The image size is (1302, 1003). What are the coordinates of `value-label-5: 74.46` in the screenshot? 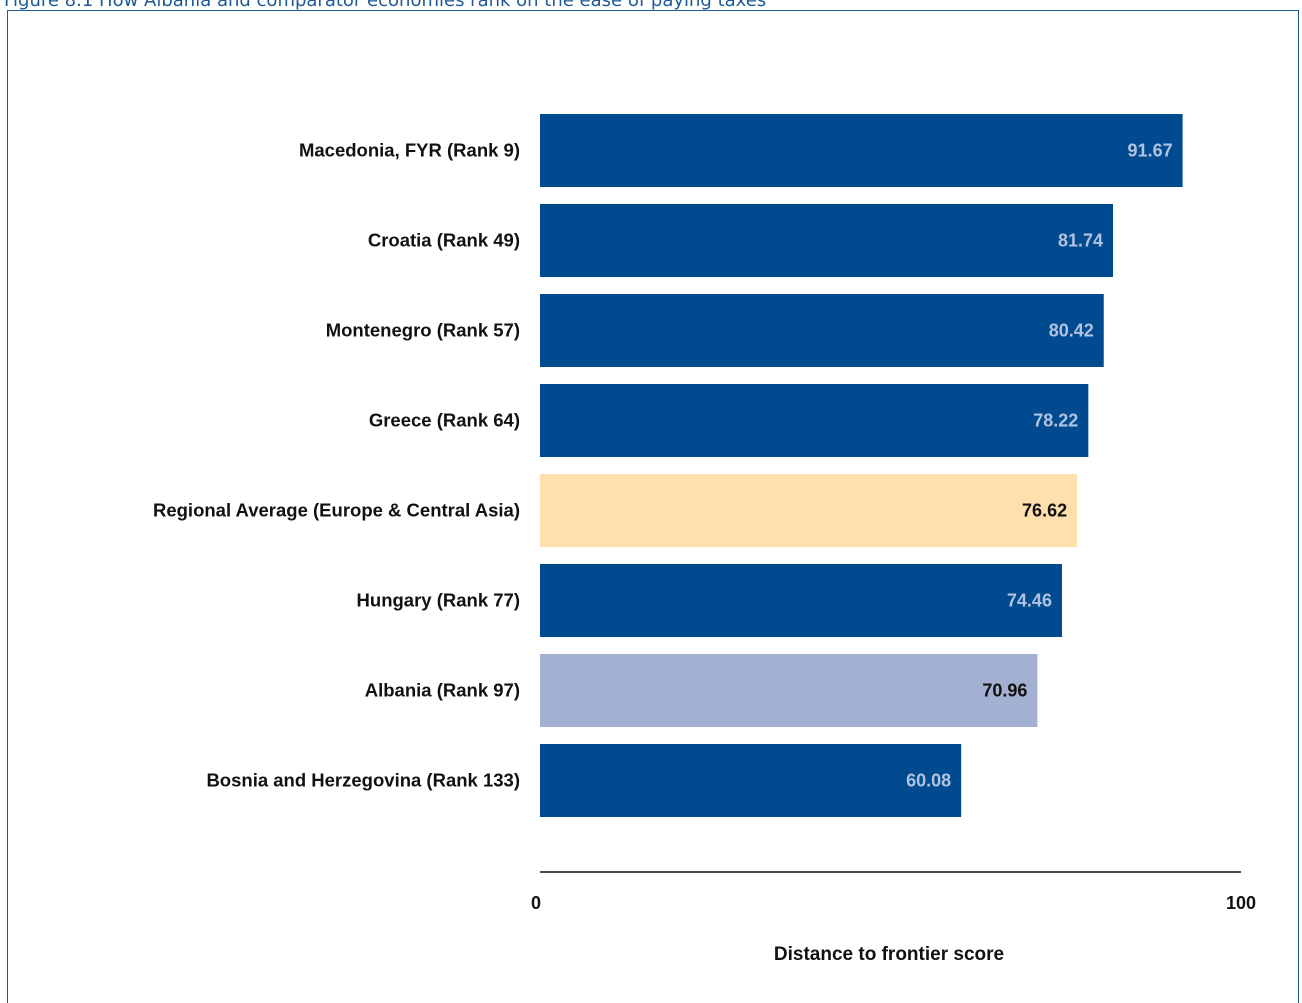 It's located at (1029, 601).